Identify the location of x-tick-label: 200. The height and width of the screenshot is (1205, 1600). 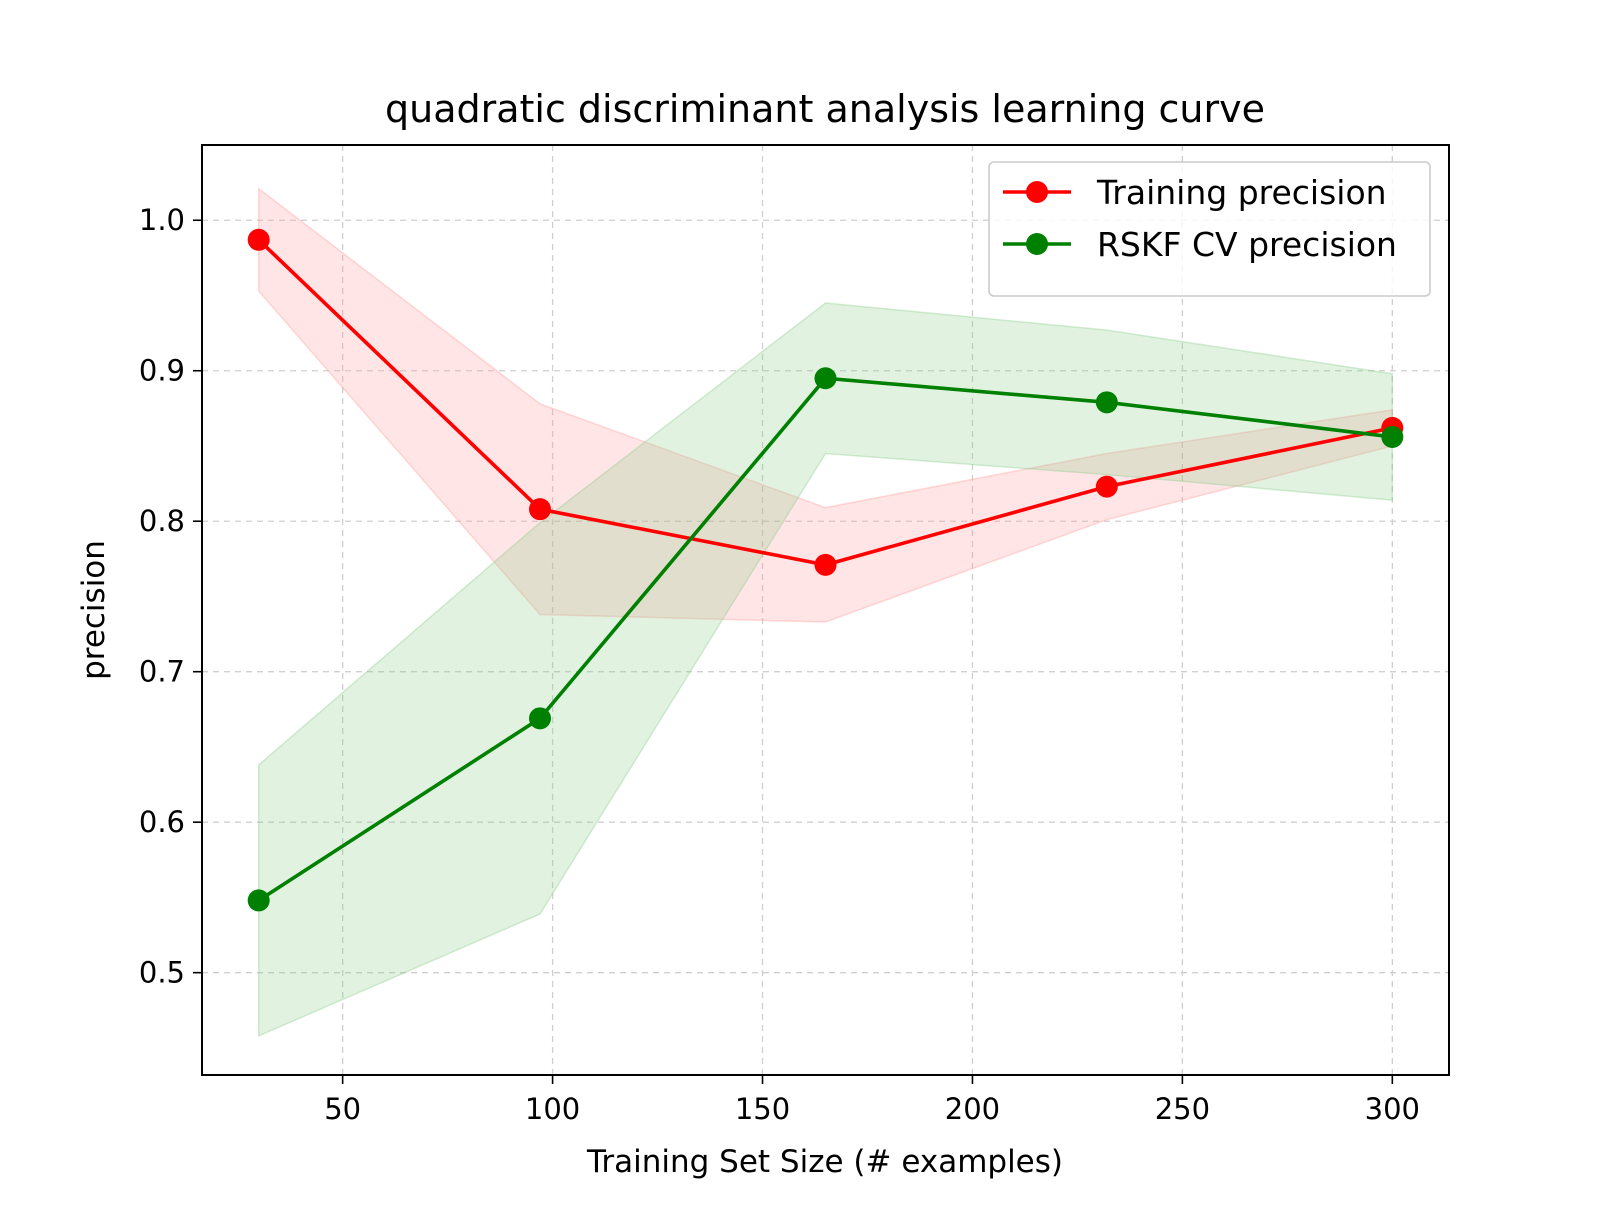
(972, 1109).